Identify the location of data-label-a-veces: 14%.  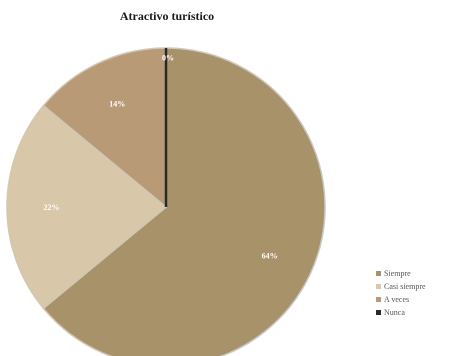
(117, 103).